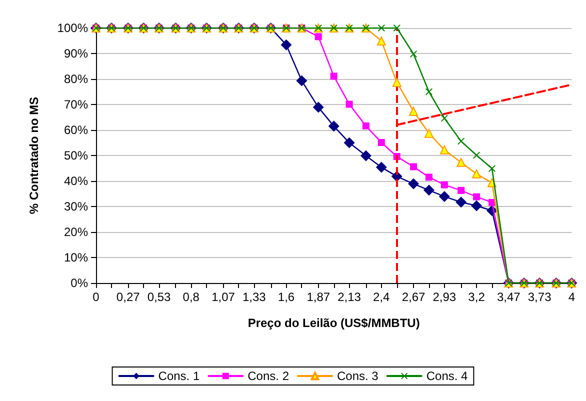 This screenshot has width=586, height=401. I want to click on y-tick-label: 10%, so click(76, 257).